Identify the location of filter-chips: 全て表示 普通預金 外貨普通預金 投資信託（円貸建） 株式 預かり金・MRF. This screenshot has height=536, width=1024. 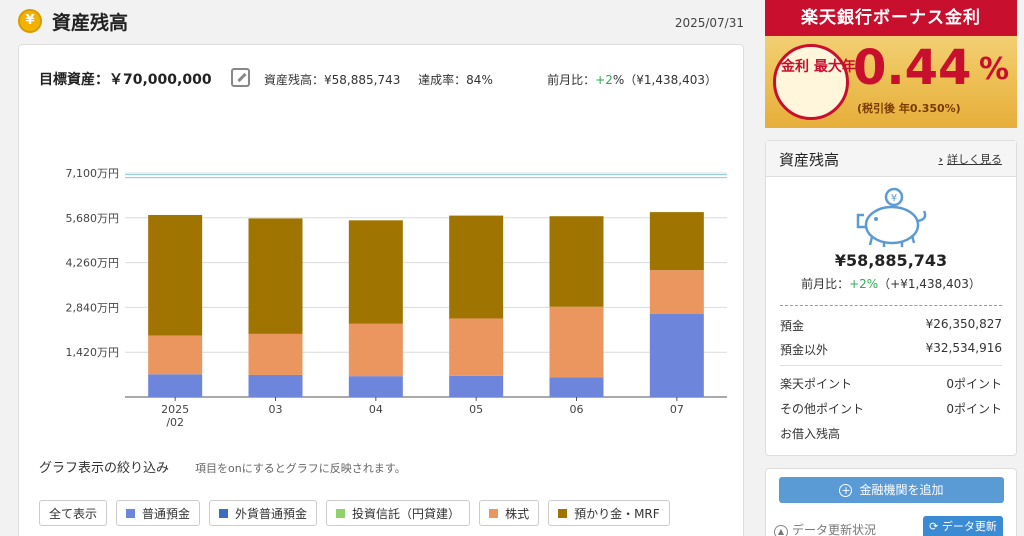
(354, 513).